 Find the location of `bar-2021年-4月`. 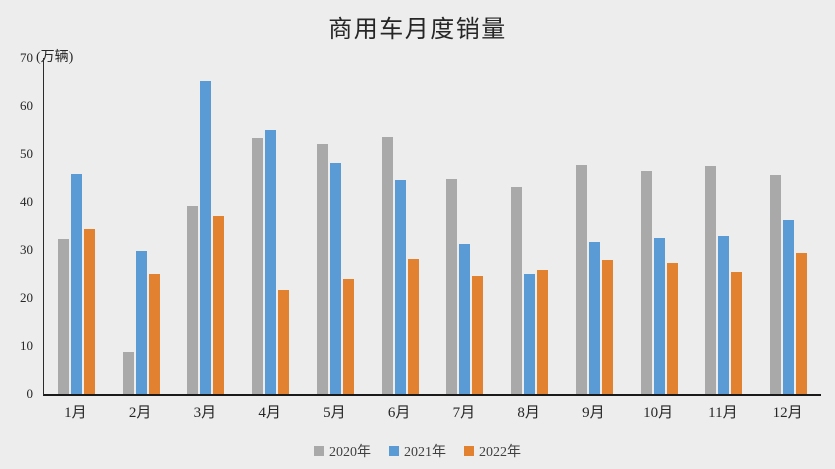

bar-2021年-4月 is located at coordinates (271, 262).